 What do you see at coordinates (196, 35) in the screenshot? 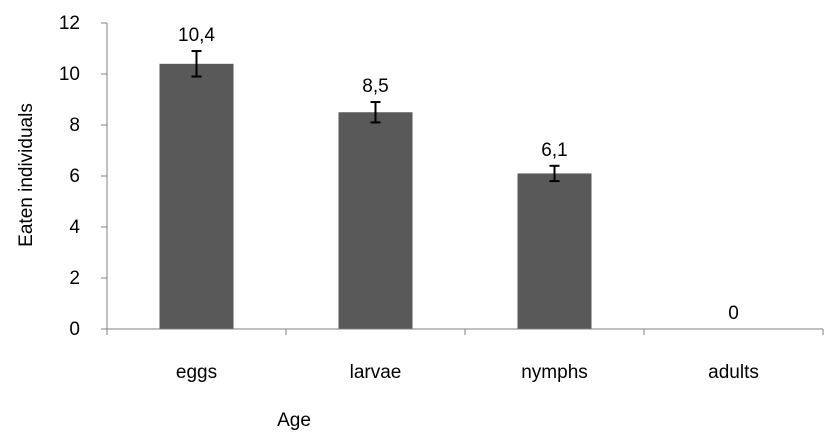
I see `data-label-eggs: 10,4` at bounding box center [196, 35].